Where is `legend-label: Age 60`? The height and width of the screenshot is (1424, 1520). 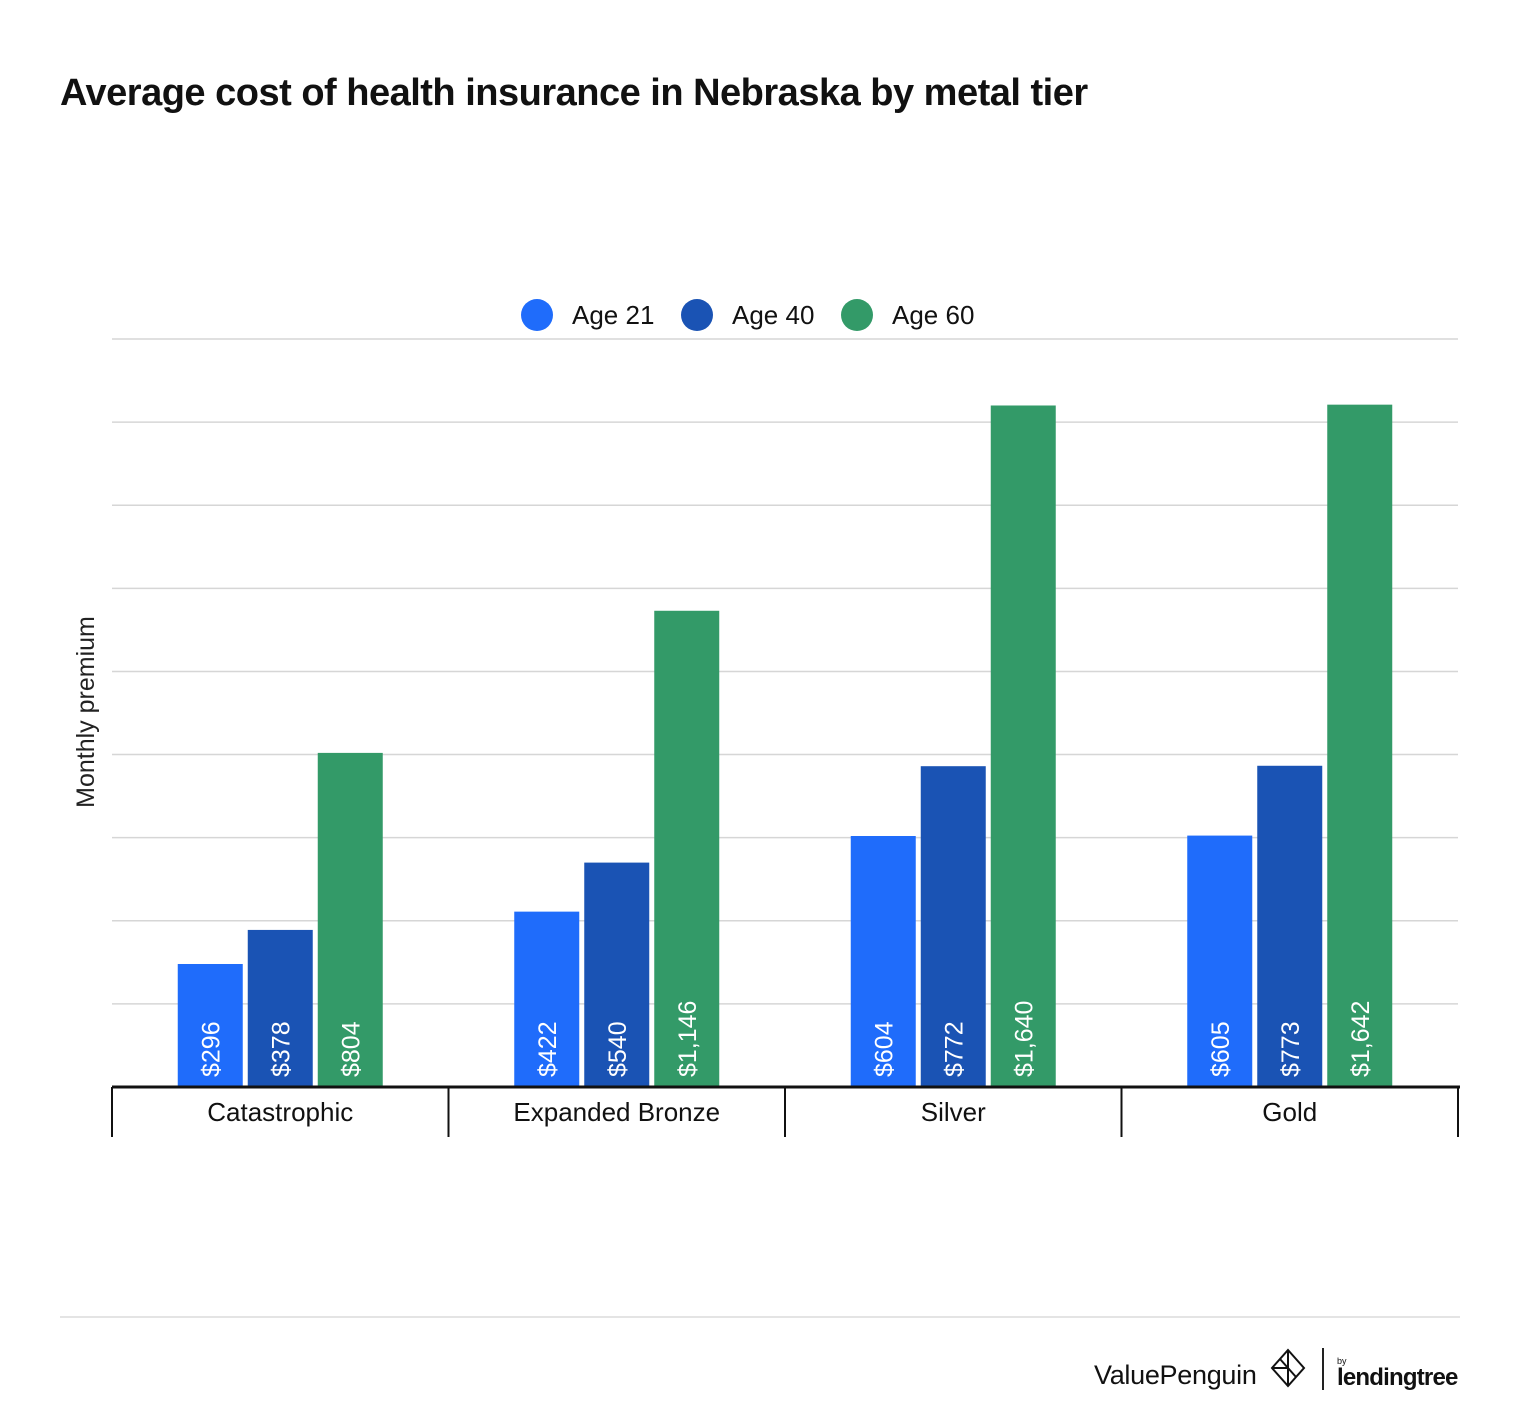 legend-label: Age 60 is located at coordinates (933, 315).